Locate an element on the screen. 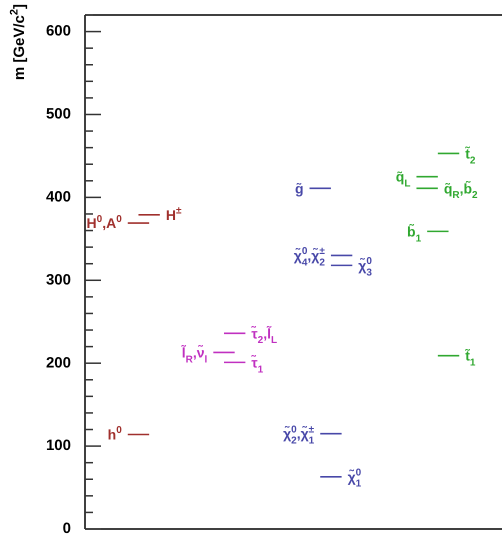  y-tick-label: 500 is located at coordinates (58, 114).